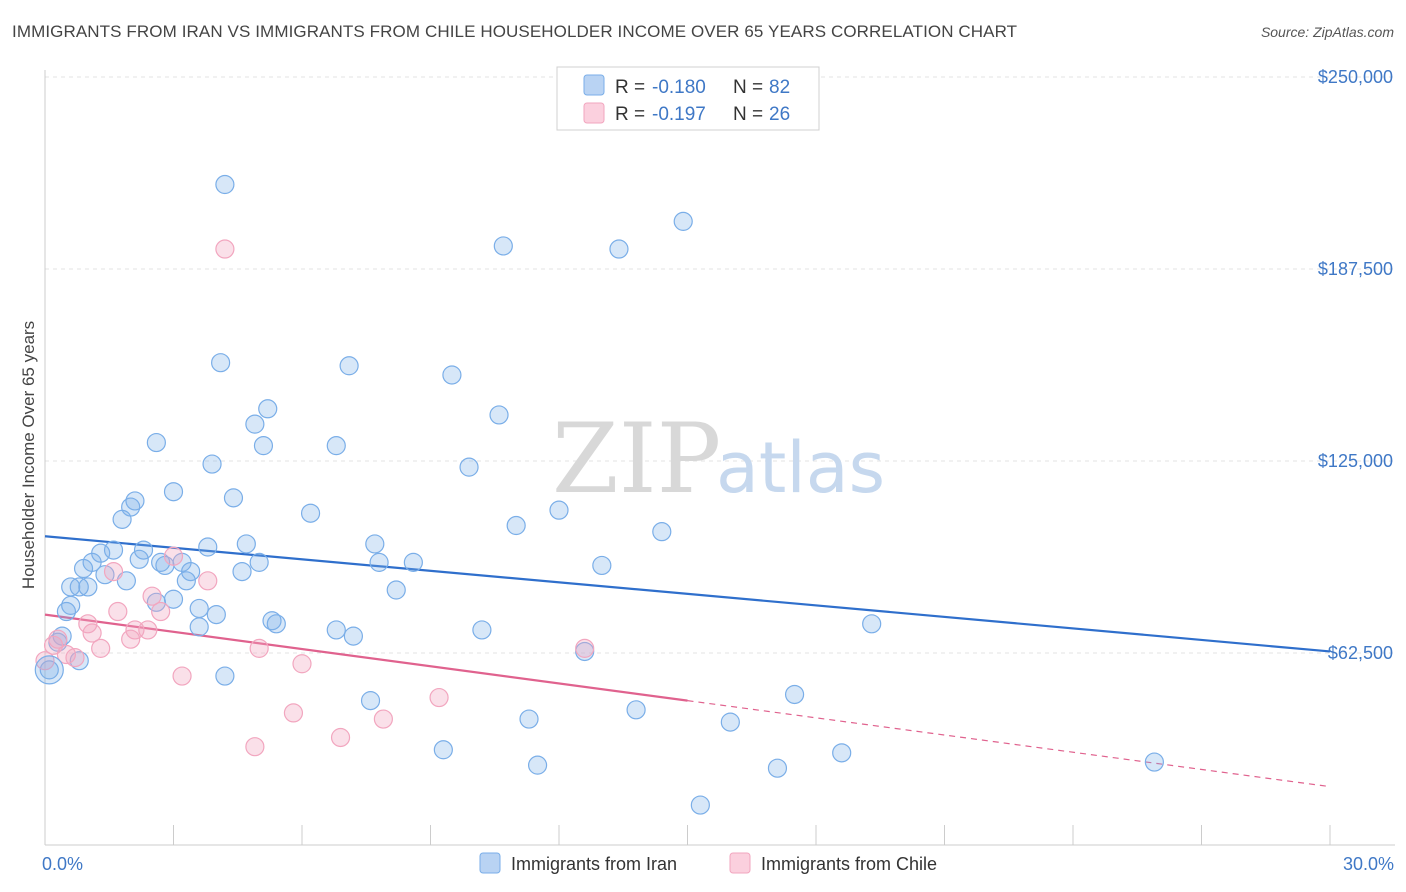  I want to click on bottom-legend-iran: Immigrants from Iran, so click(594, 864).